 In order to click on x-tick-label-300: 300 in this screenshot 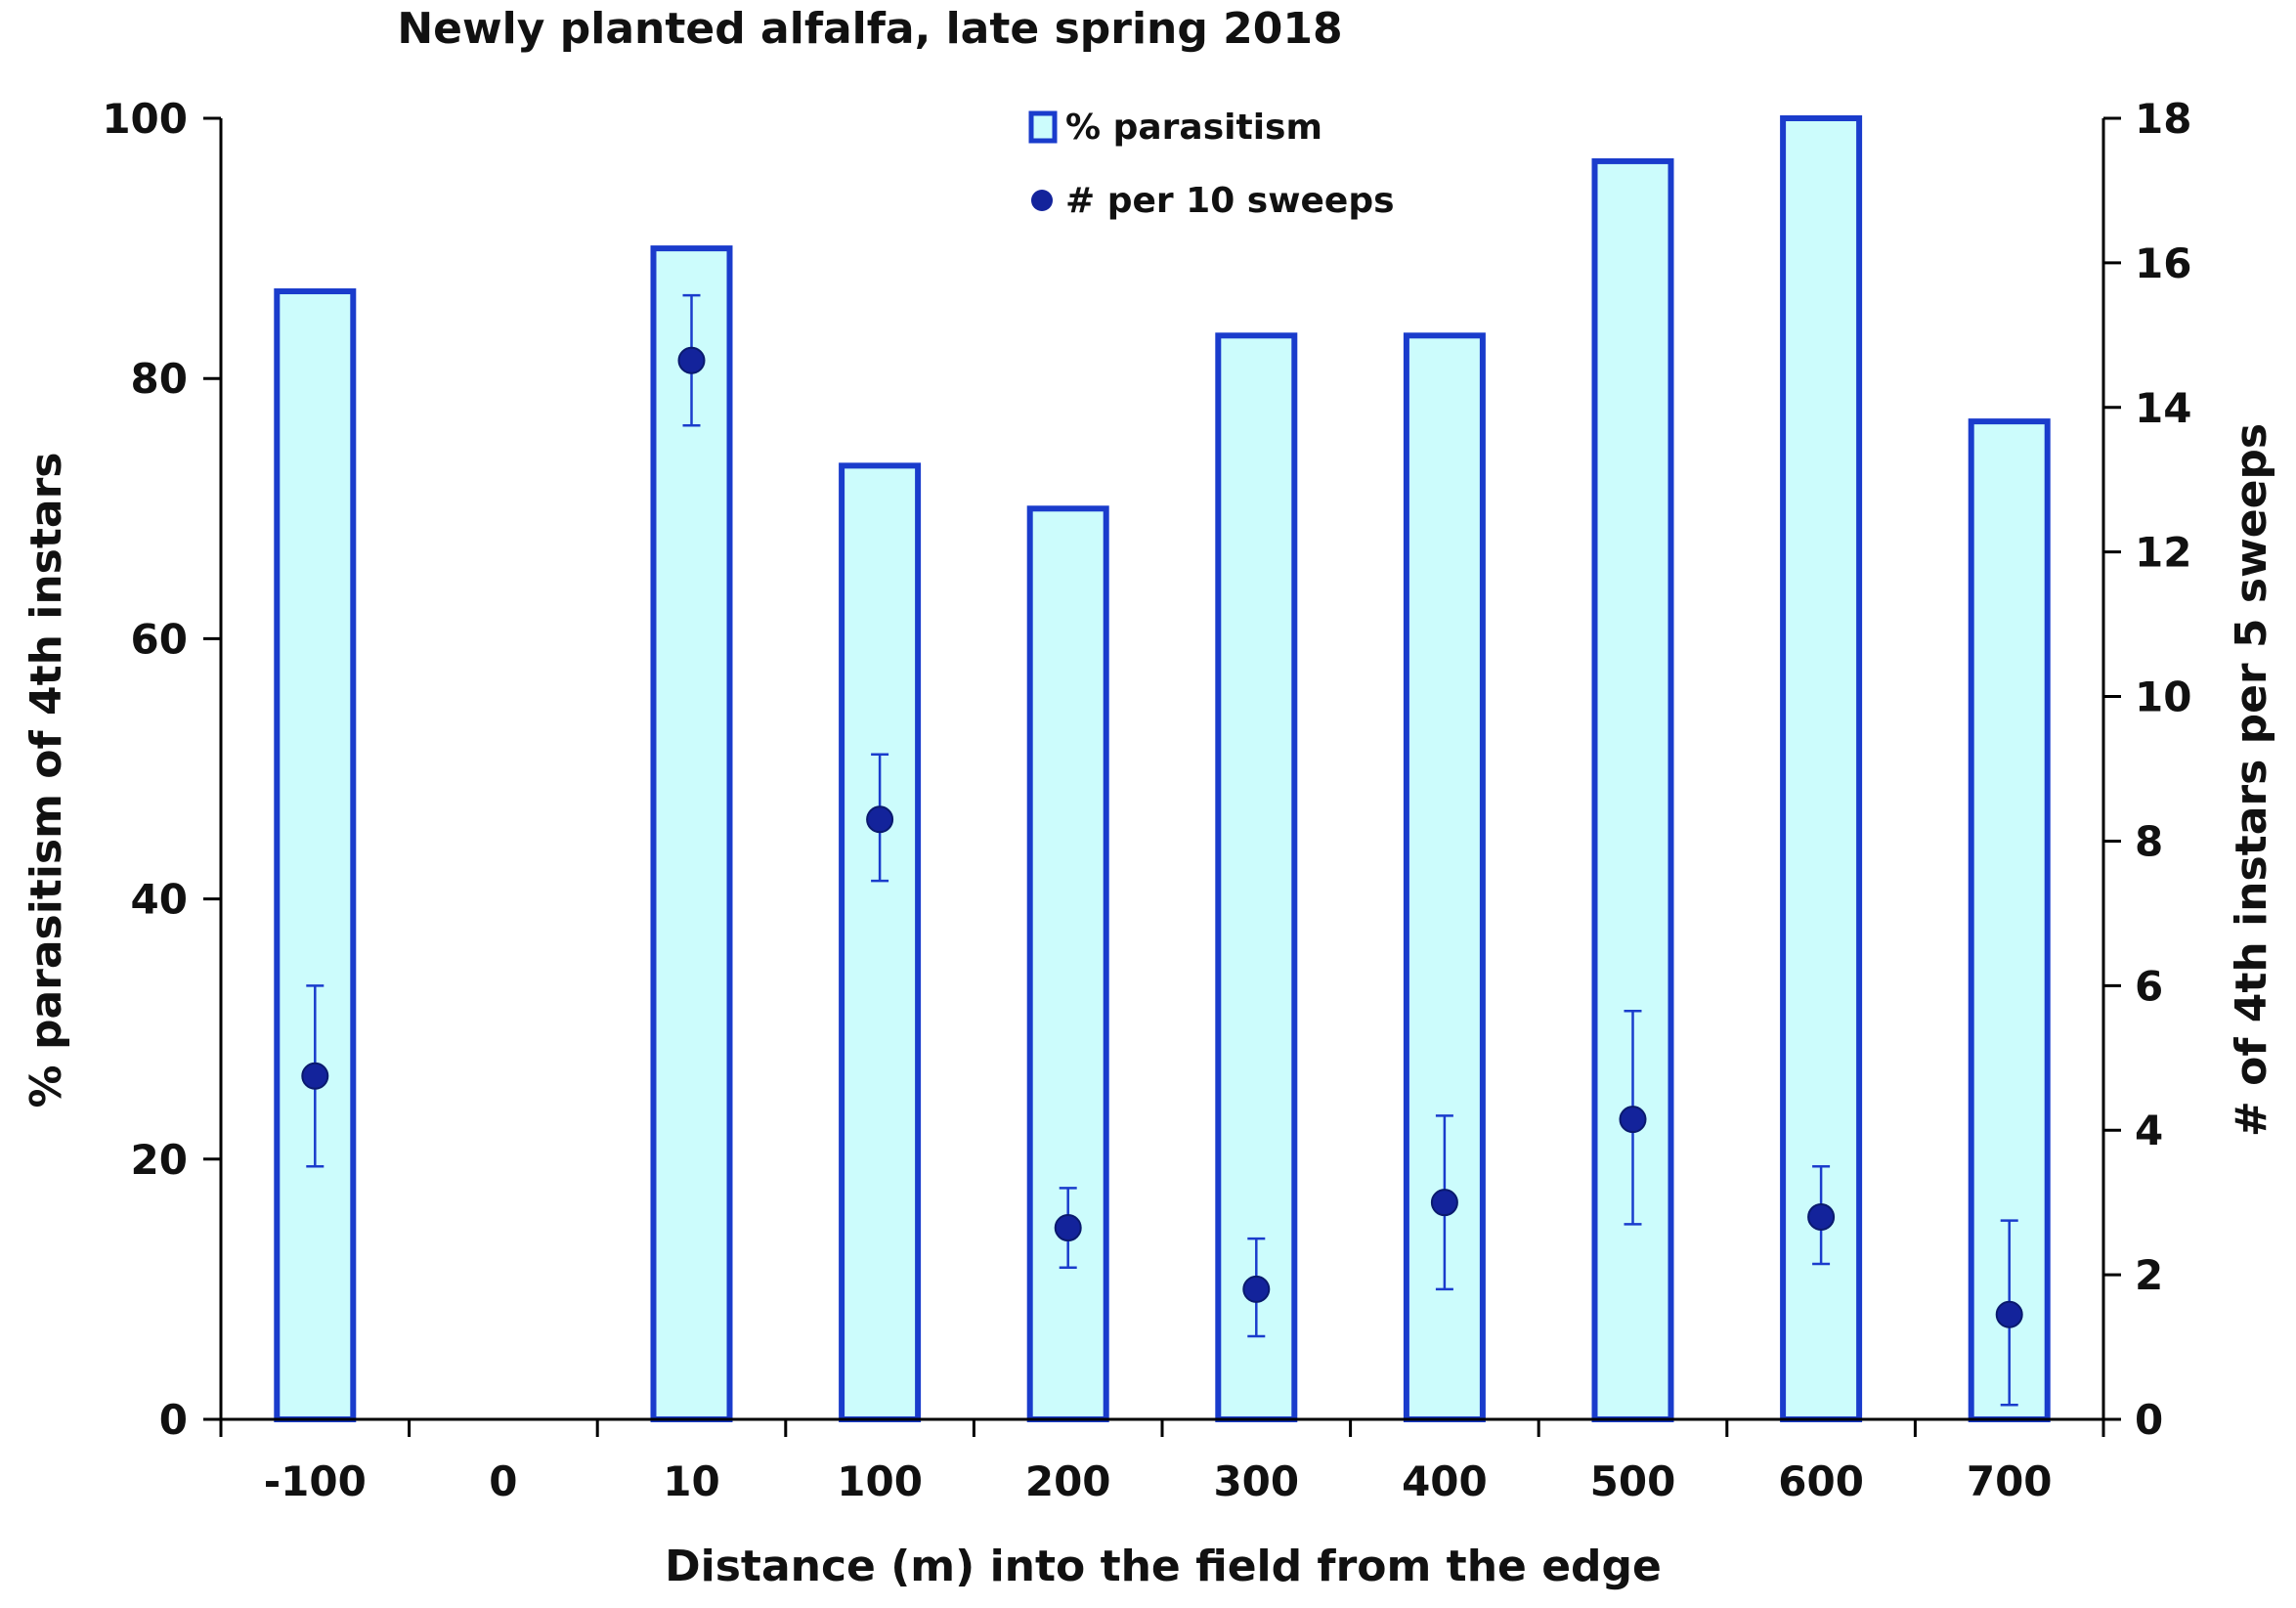, I will do `click(1256, 1481)`.